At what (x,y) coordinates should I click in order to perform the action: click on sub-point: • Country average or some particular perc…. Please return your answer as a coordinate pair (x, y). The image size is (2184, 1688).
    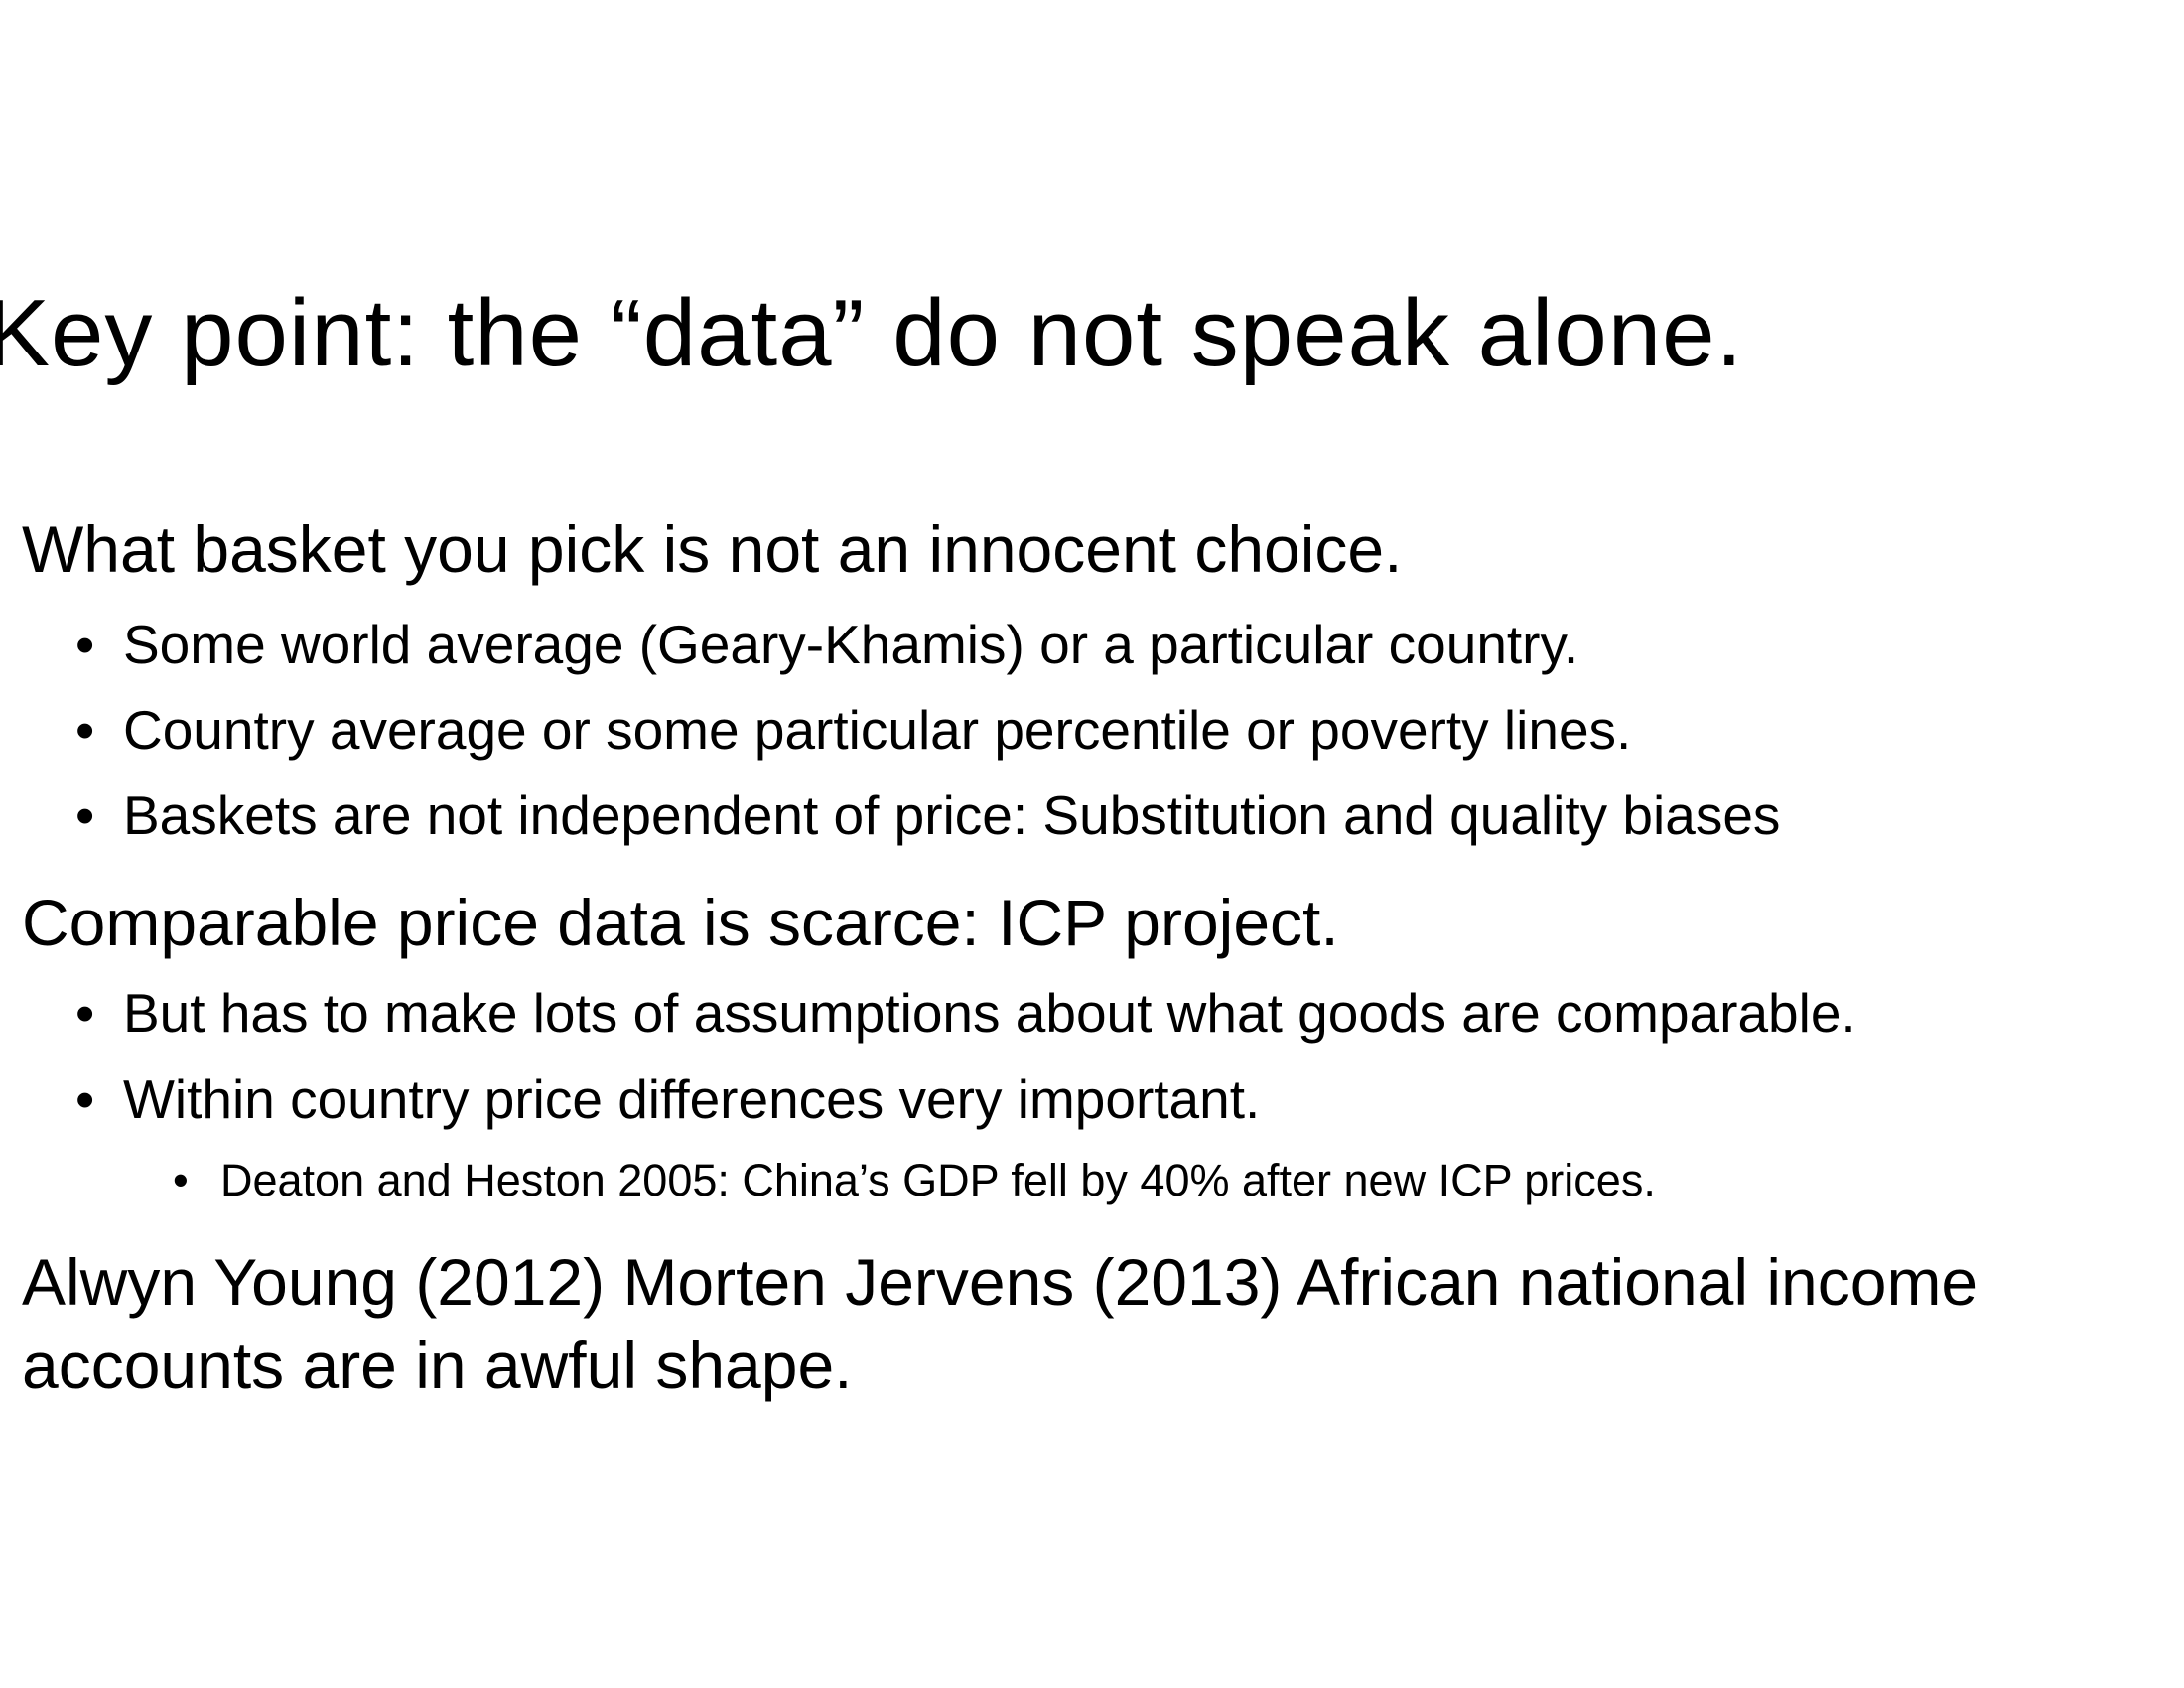
    Looking at the image, I should click on (853, 730).